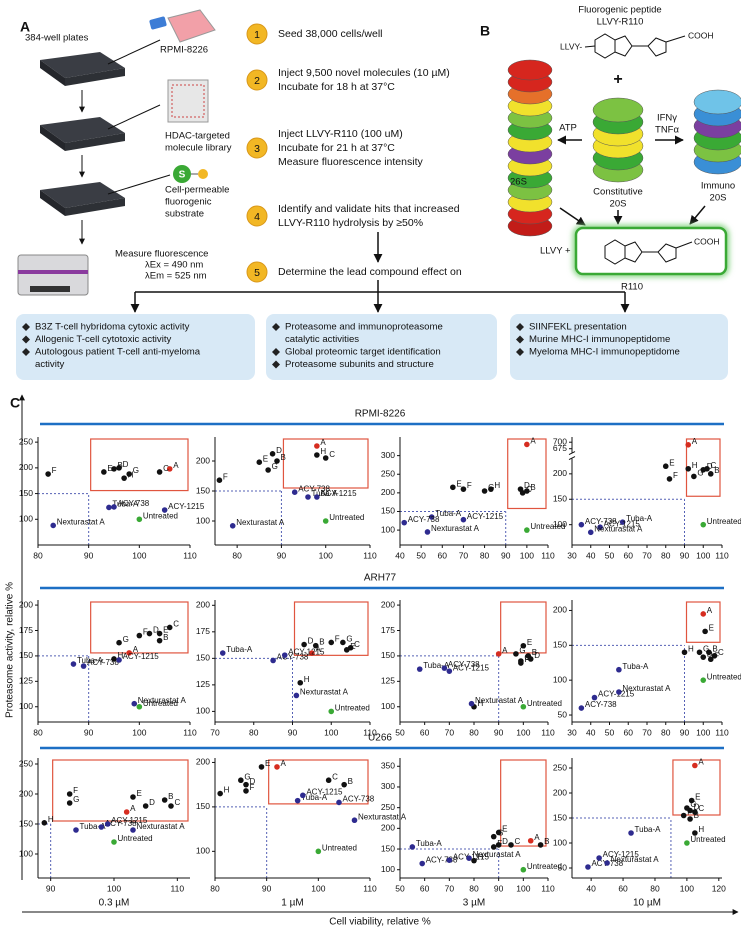 This screenshot has height=929, width=741. What do you see at coordinates (571, 46) in the screenshot?
I see `peptide-prefix: LLVY-` at bounding box center [571, 46].